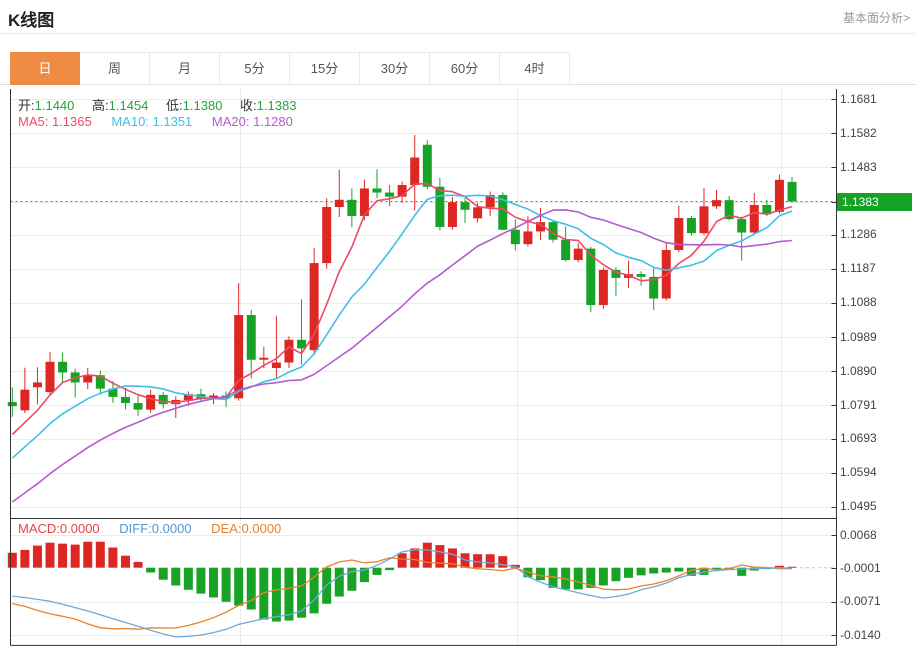  I want to click on tab-15min: 15分, so click(325, 68).